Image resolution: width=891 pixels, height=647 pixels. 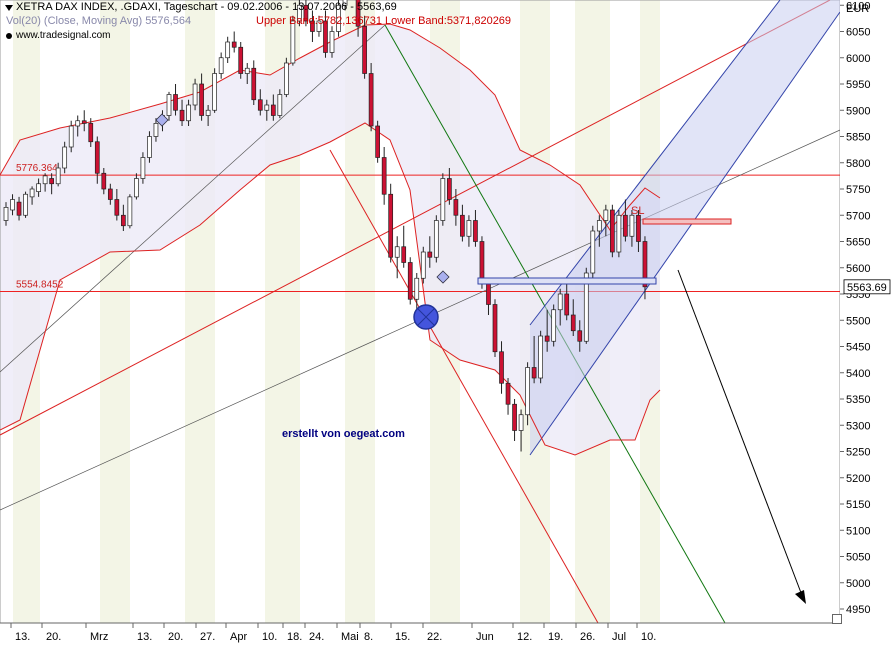 What do you see at coordinates (294, 637) in the screenshot?
I see `x-tick-label: 18.` at bounding box center [294, 637].